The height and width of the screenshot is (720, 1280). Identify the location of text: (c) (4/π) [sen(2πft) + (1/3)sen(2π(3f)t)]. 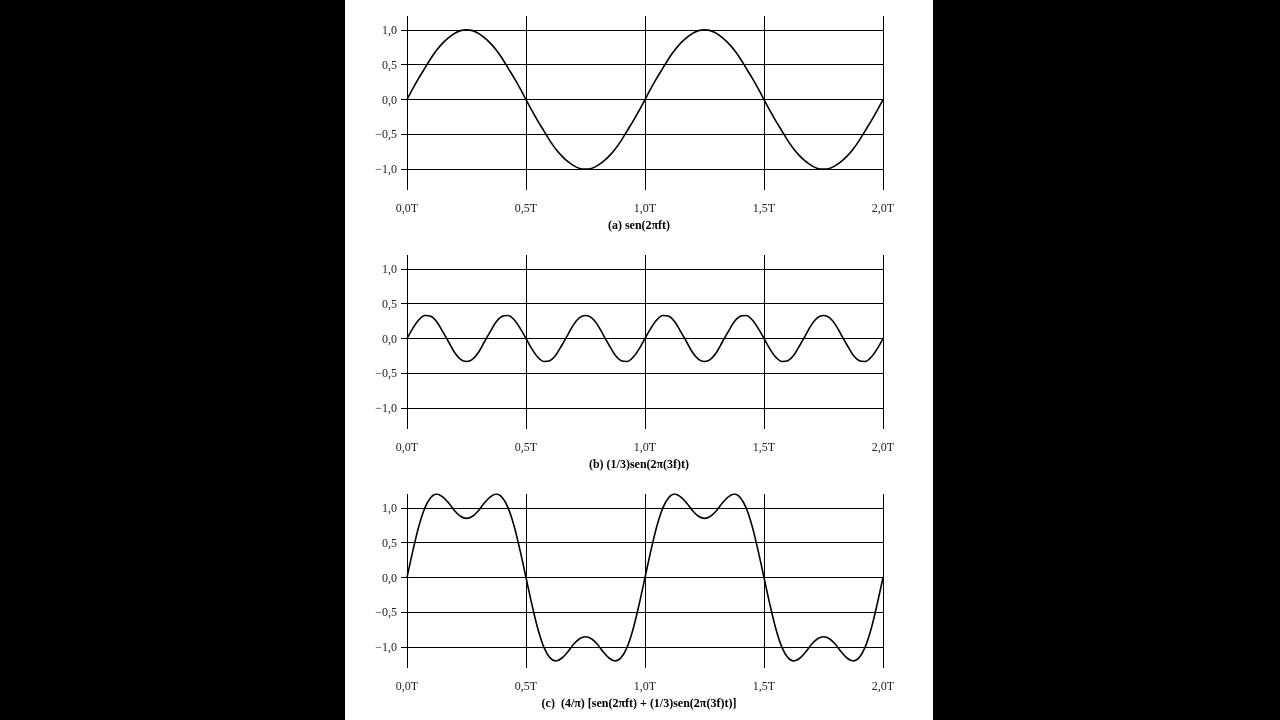
(639, 703).